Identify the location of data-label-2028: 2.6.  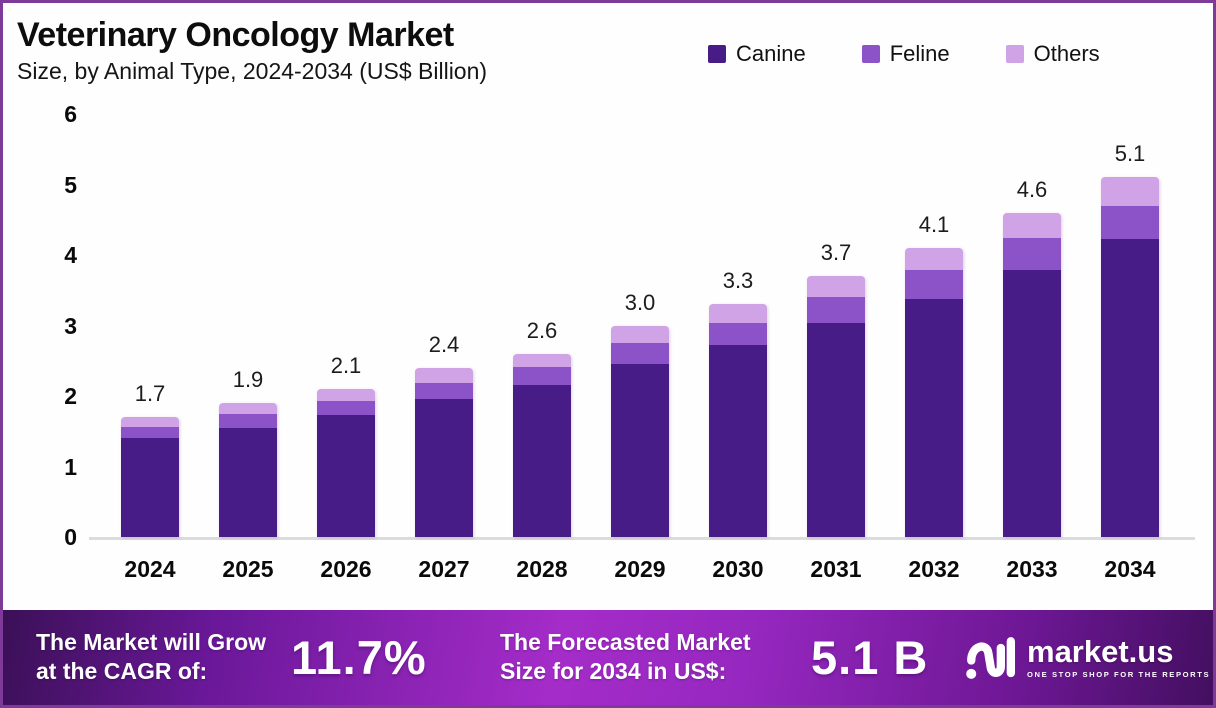
(542, 330).